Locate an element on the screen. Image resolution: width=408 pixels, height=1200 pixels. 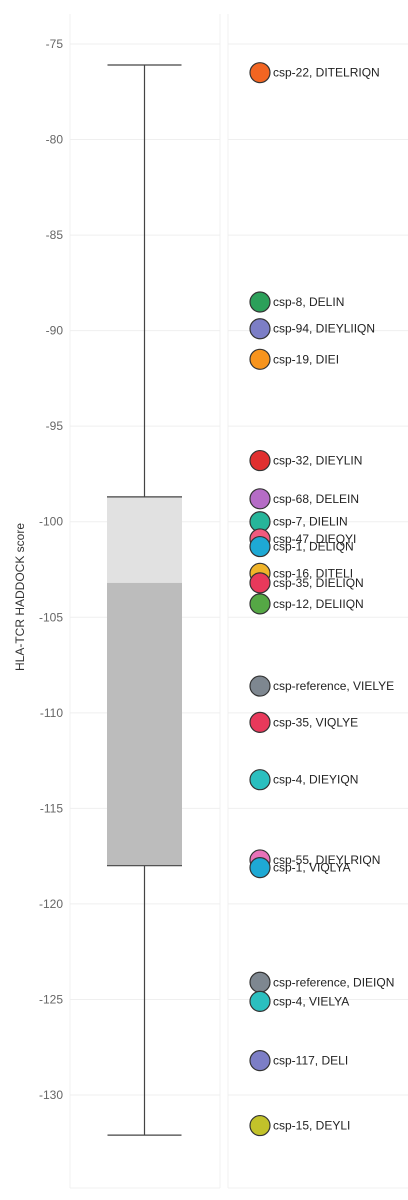
y-tick-label: -75 is located at coordinates (55, 44).